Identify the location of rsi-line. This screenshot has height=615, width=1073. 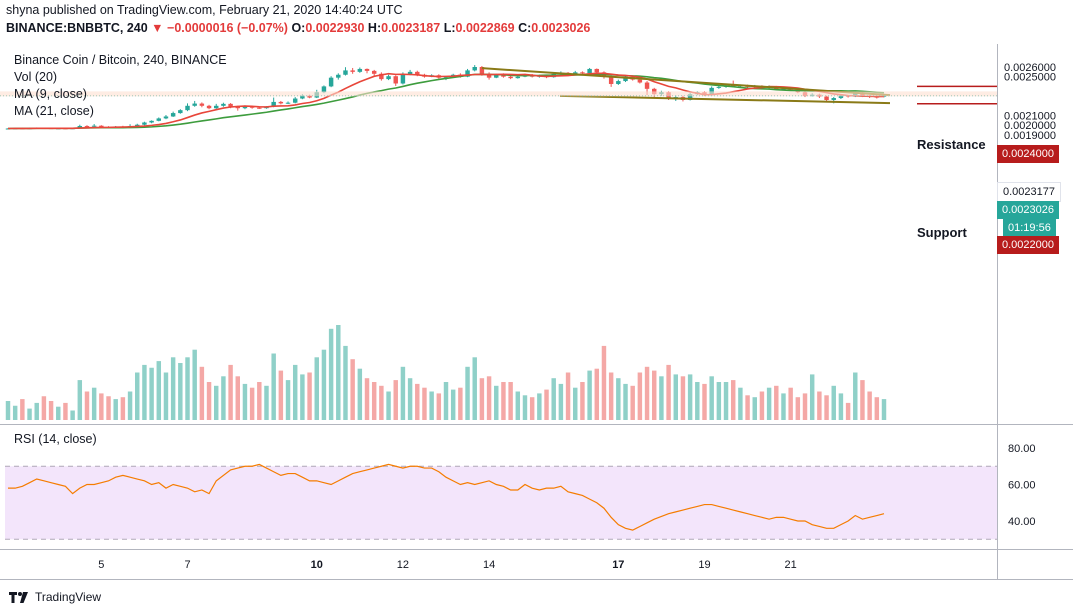
(446, 497).